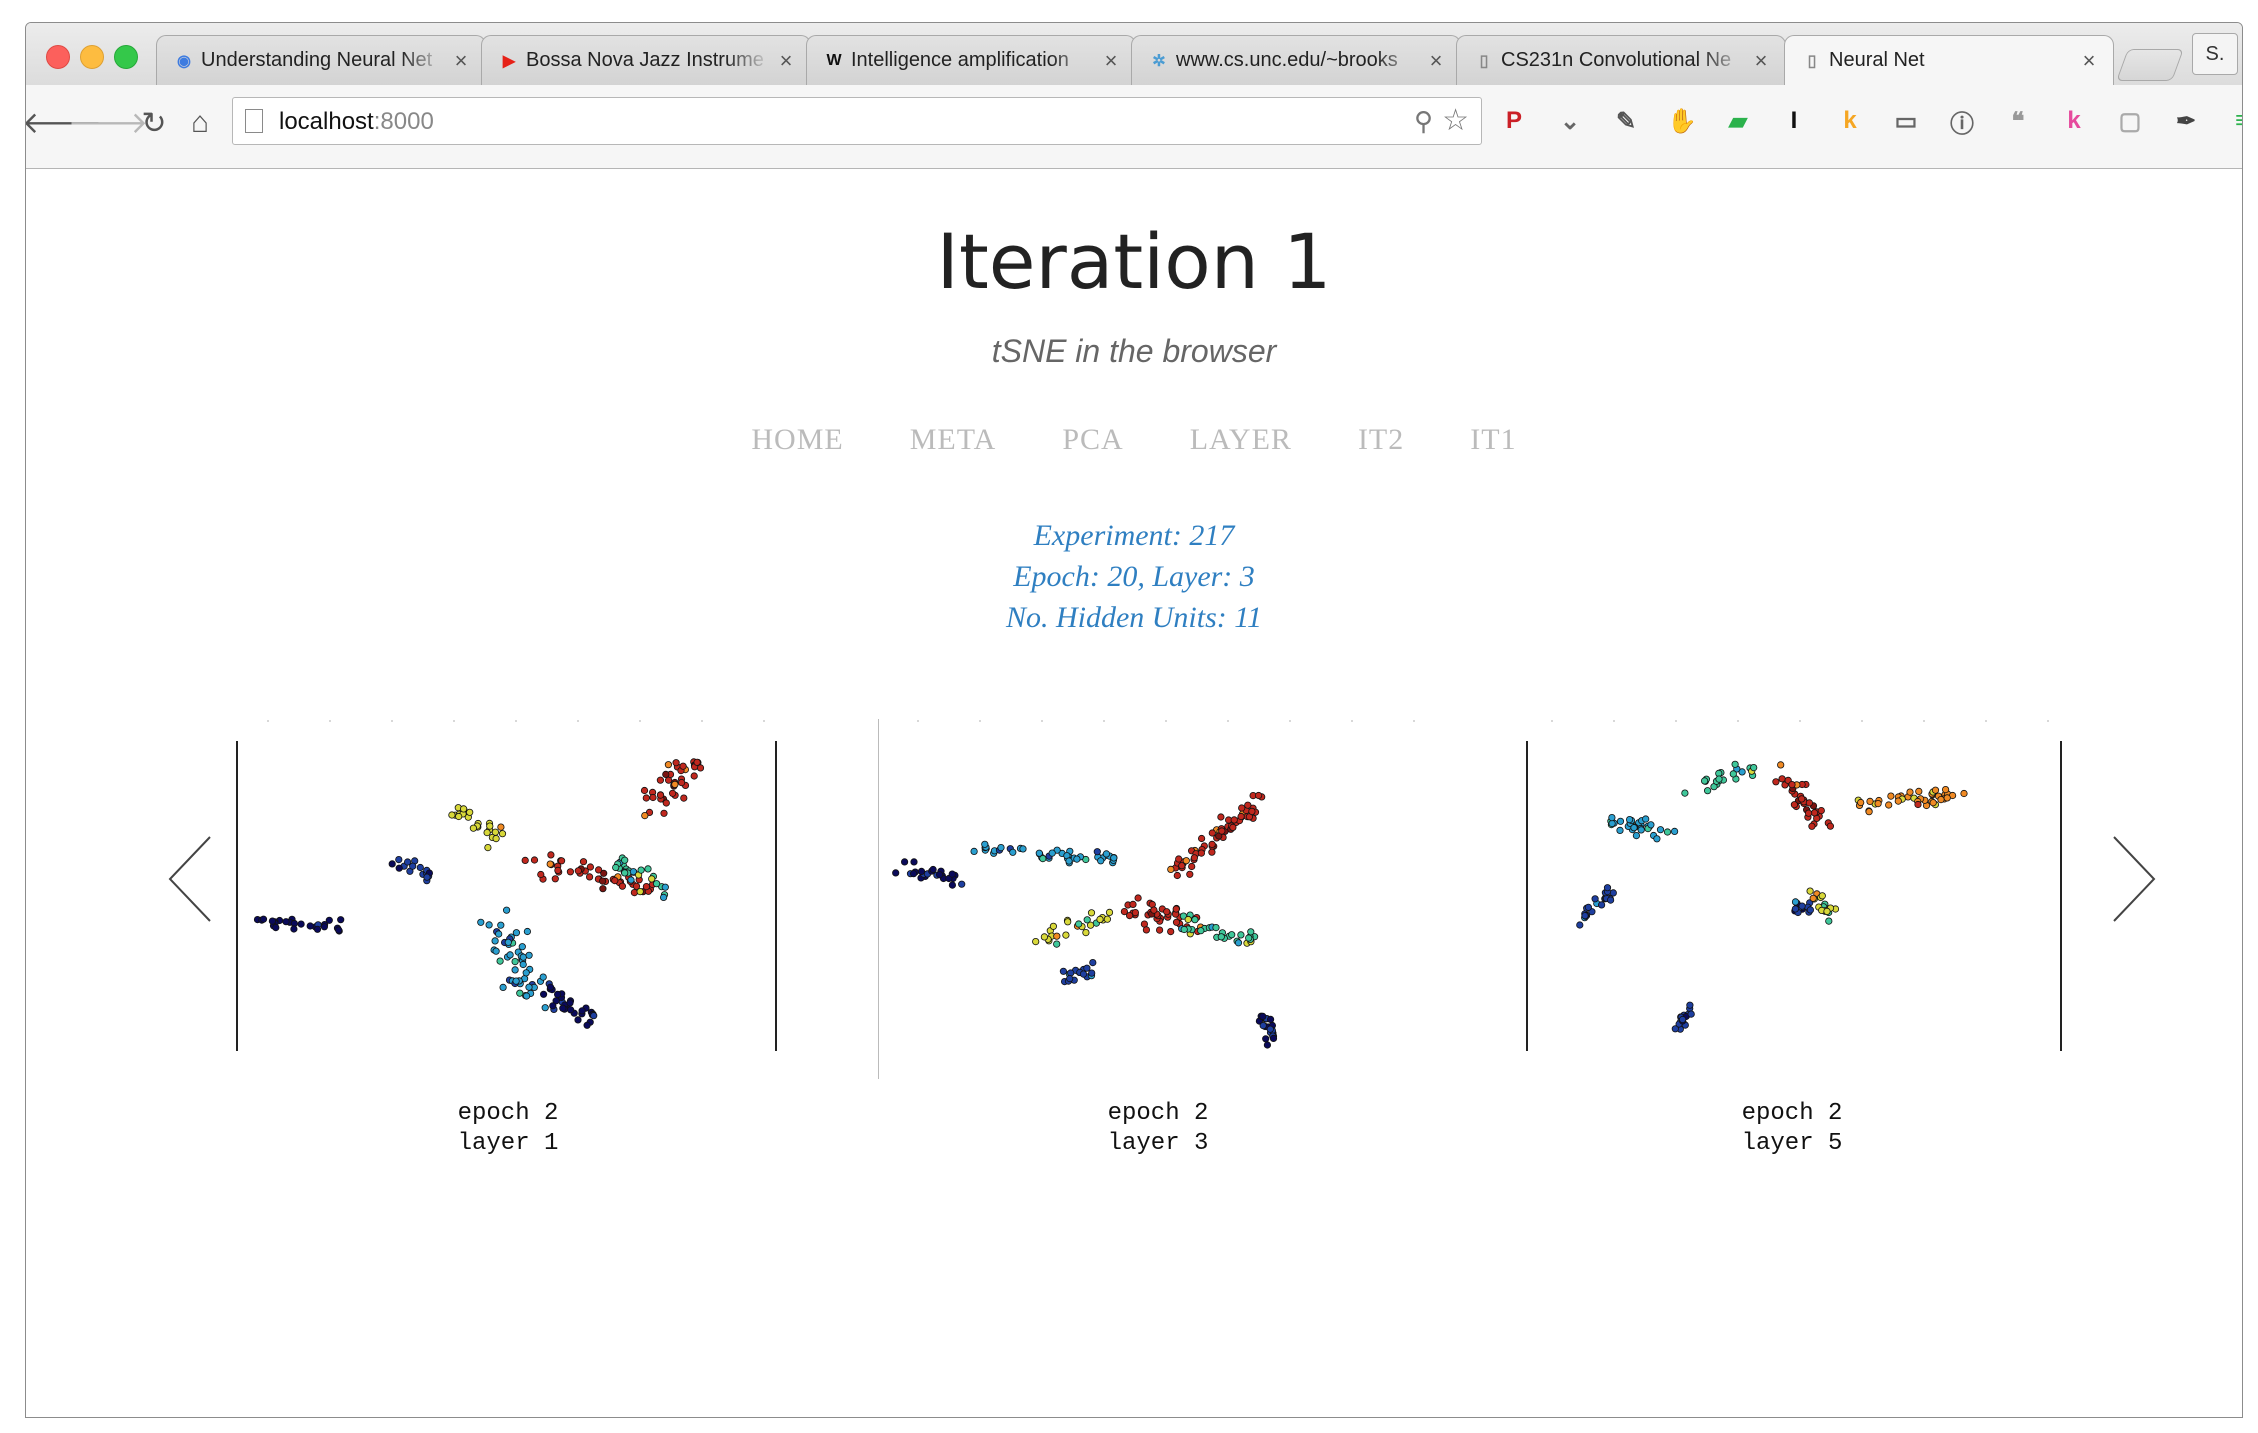 The height and width of the screenshot is (1433, 2258). Describe the element at coordinates (1134, 535) in the screenshot. I see `experiment-id: Experiment: 217` at that location.